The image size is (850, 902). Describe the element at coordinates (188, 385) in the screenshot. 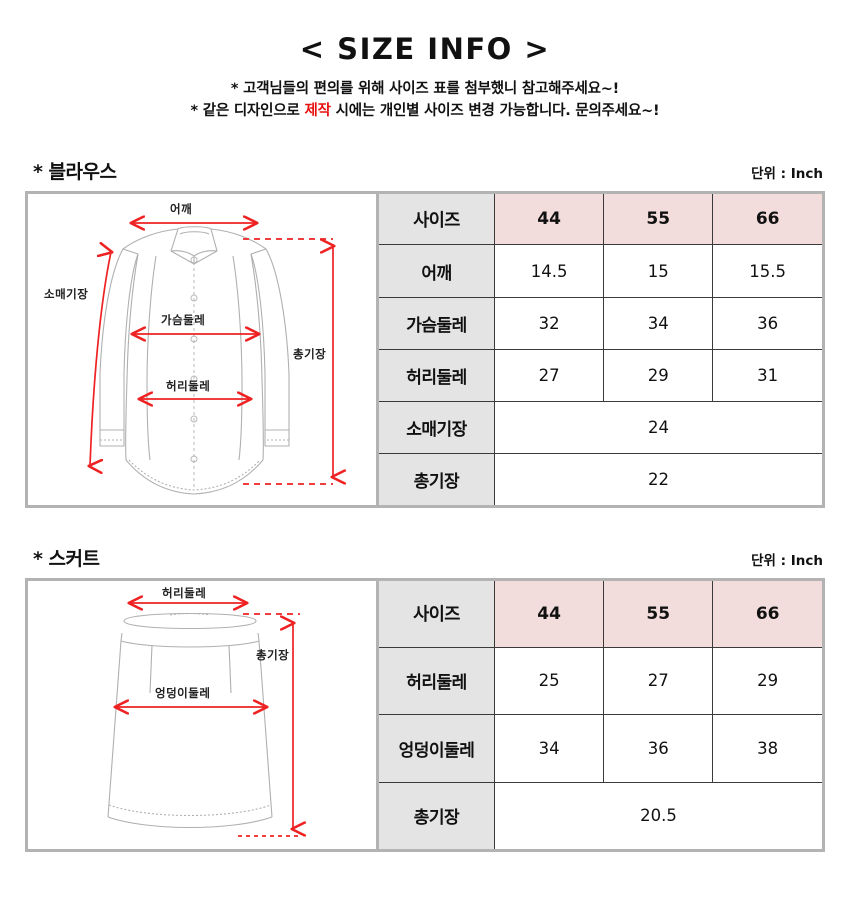

I see `blouse-label-waist: 허리둘레` at that location.